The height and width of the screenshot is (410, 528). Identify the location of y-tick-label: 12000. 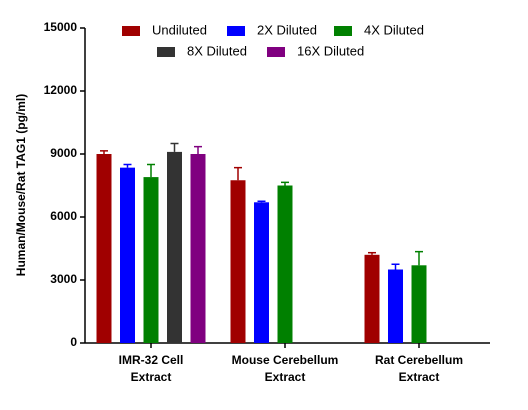
(61, 90).